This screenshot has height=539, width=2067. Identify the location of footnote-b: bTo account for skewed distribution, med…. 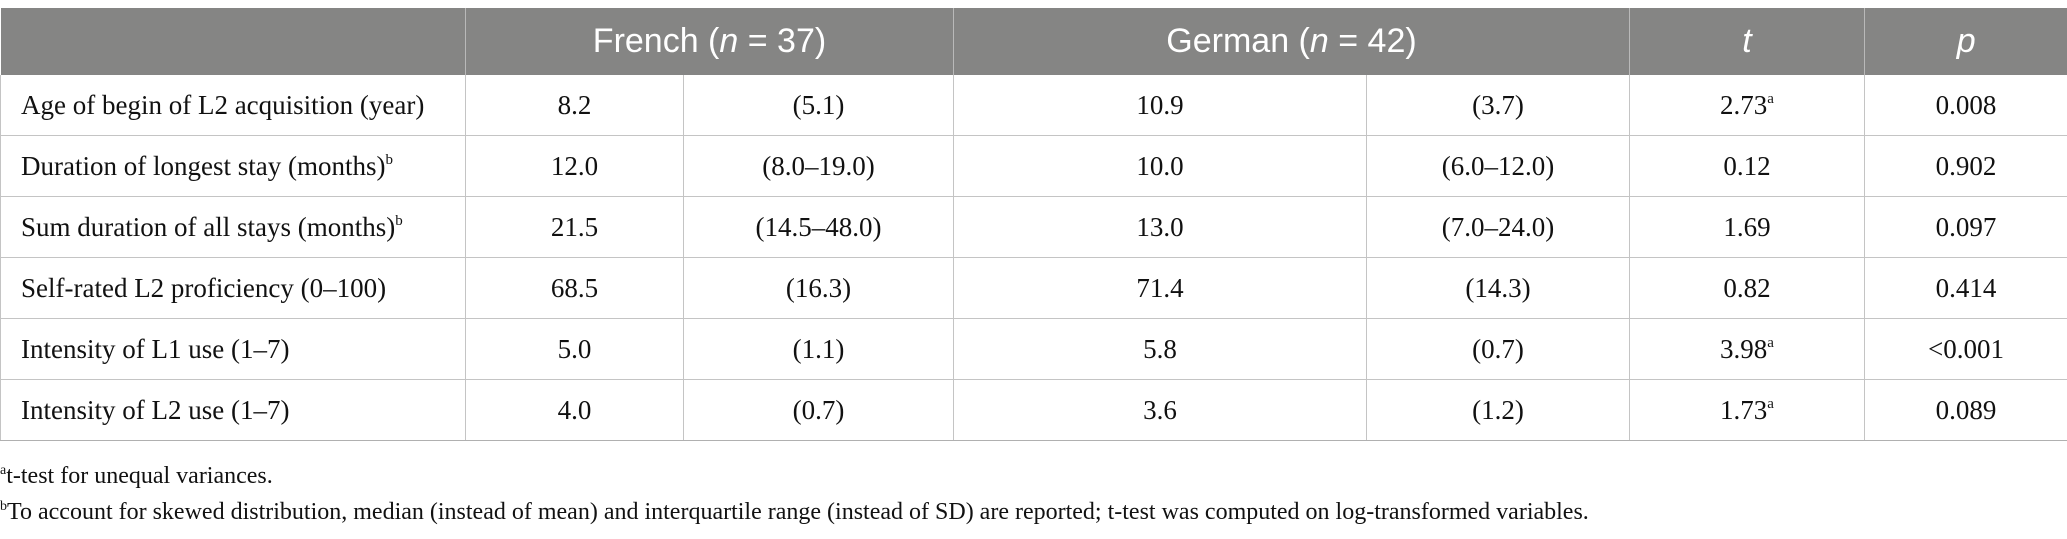
(794, 512).